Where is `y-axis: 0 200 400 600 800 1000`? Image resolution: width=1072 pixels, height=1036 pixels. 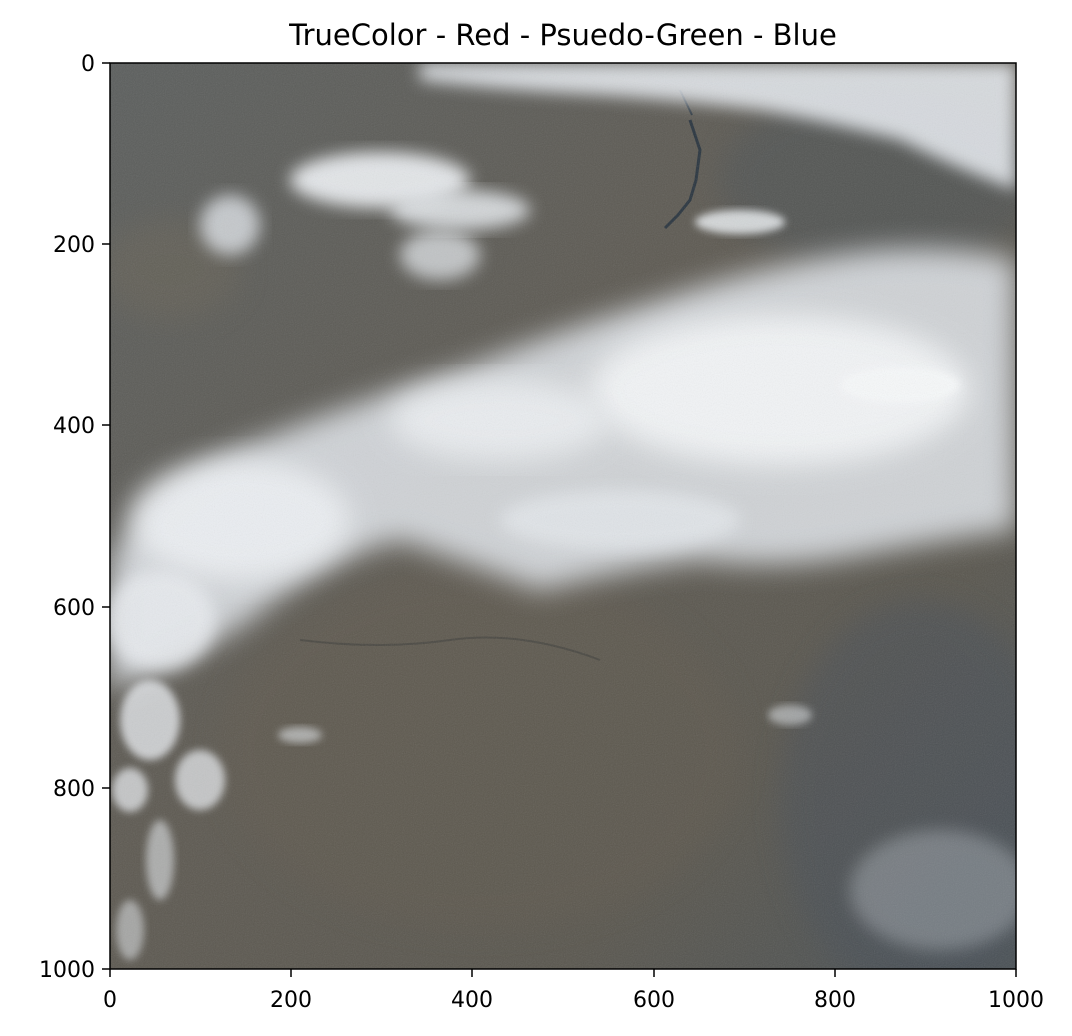
y-axis: 0 200 400 600 800 1000 is located at coordinates (74, 517).